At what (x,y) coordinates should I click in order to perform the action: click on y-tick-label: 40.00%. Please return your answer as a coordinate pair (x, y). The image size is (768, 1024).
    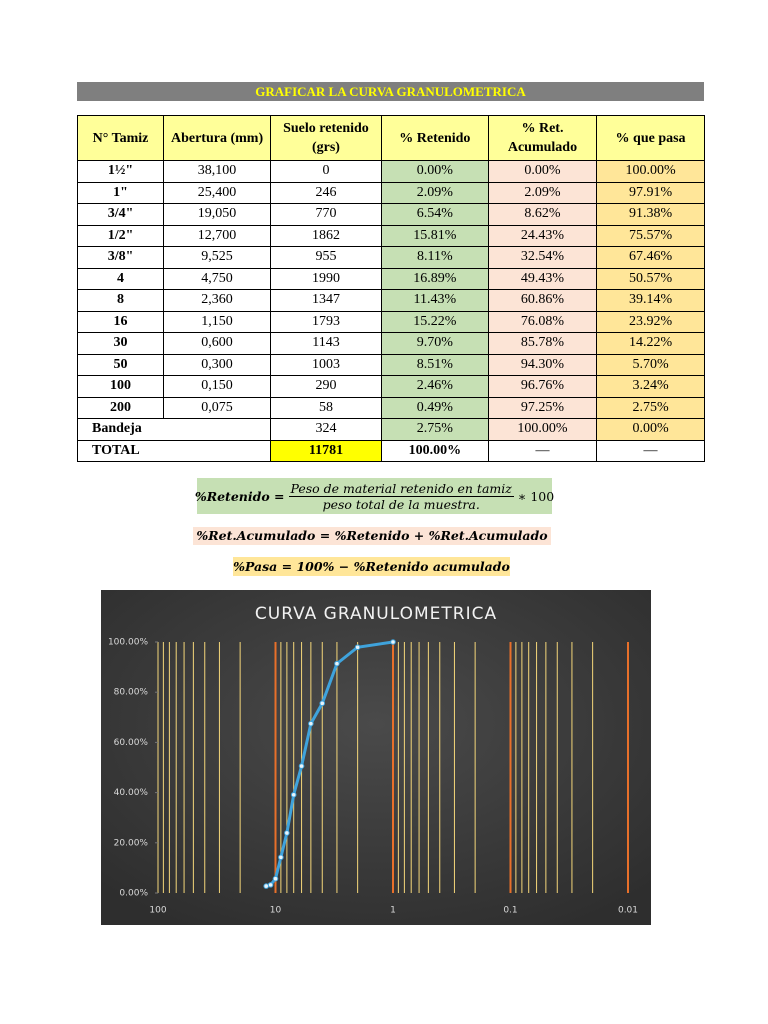
    Looking at the image, I should click on (131, 793).